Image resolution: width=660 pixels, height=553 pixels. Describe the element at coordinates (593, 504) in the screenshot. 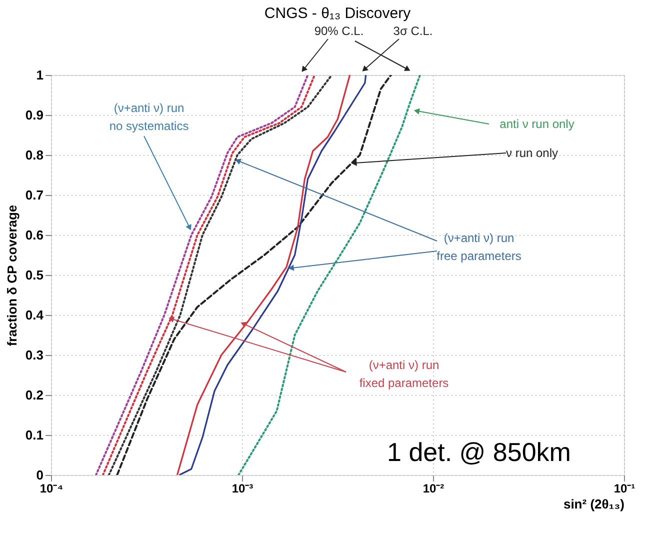

I see `x-axis-title: sin² (2θ₁₃)` at that location.